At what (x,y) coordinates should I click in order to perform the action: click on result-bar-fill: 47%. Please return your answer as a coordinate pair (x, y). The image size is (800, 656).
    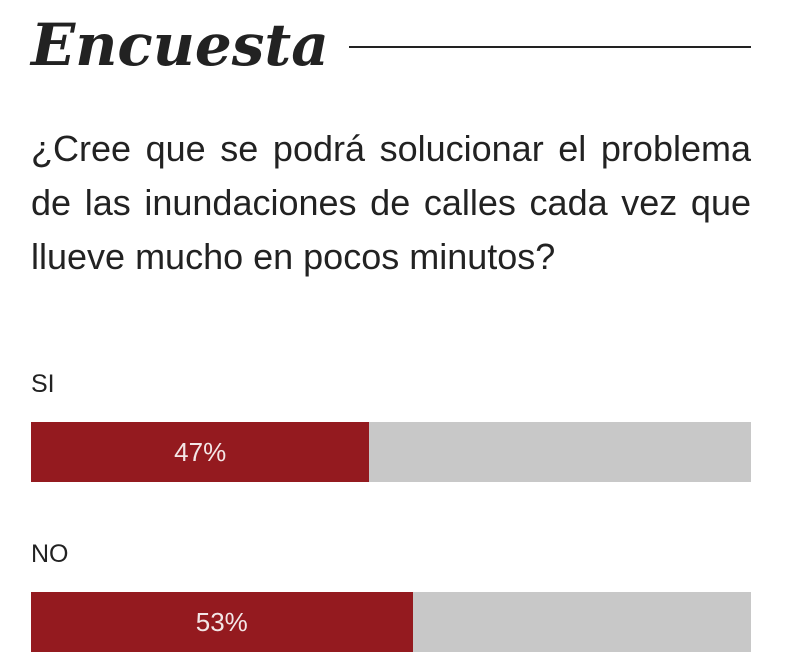
    Looking at the image, I should click on (200, 452).